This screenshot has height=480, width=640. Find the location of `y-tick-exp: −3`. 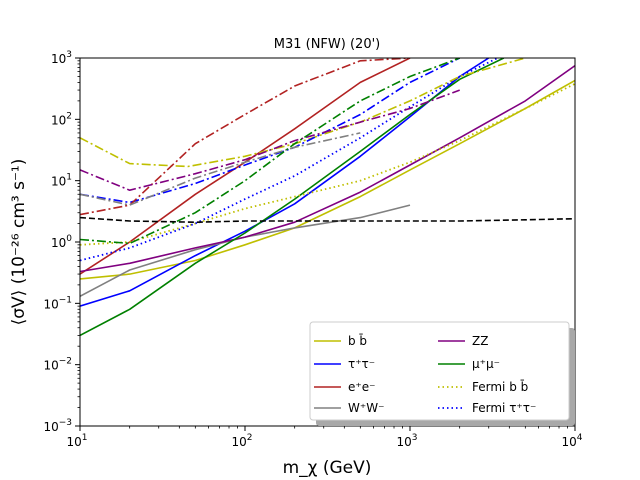

y-tick-exp: −3 is located at coordinates (65, 423).